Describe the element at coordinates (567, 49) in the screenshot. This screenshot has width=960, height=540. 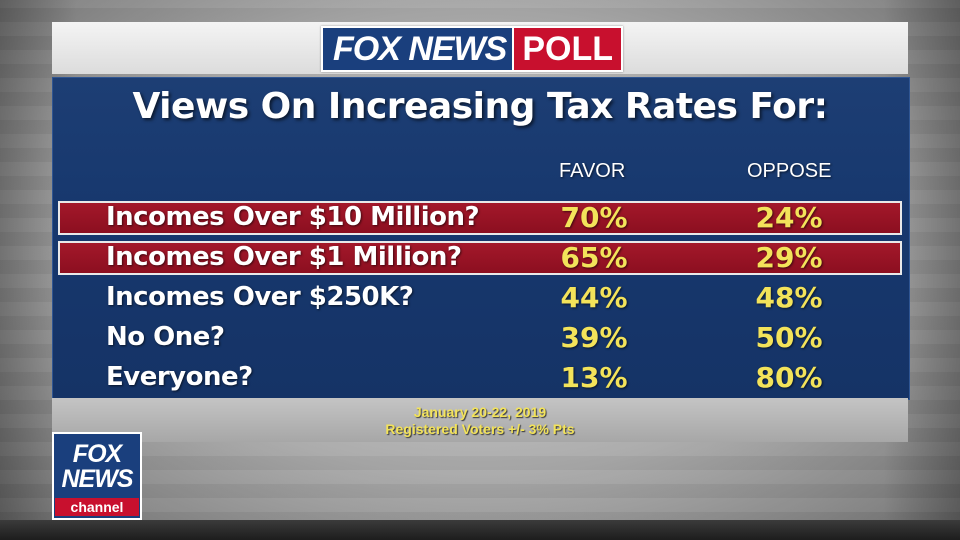
I see `logo-poll-text: POLL` at that location.